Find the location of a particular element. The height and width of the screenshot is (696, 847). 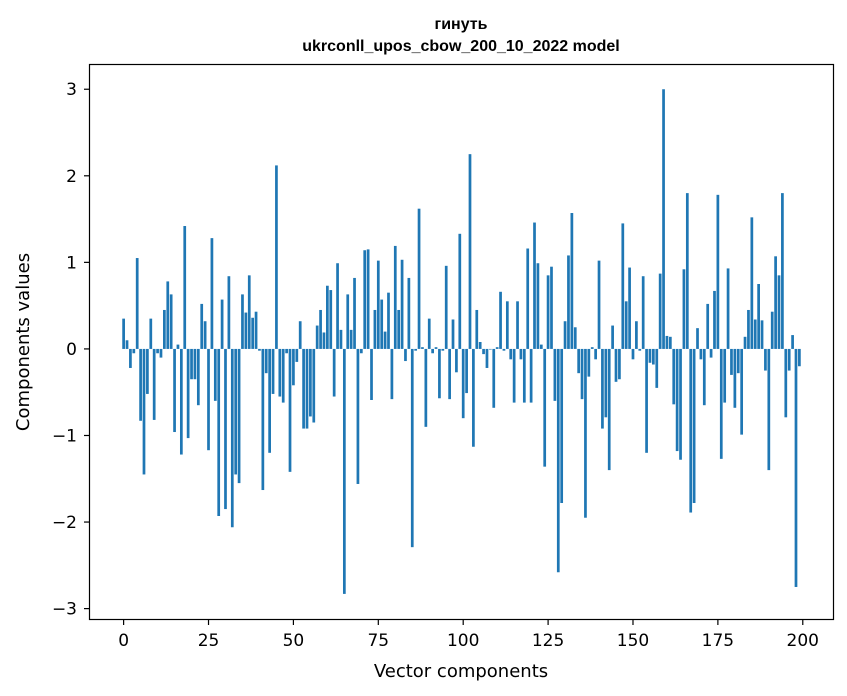

y-tick-label: −3 is located at coordinates (64, 610).